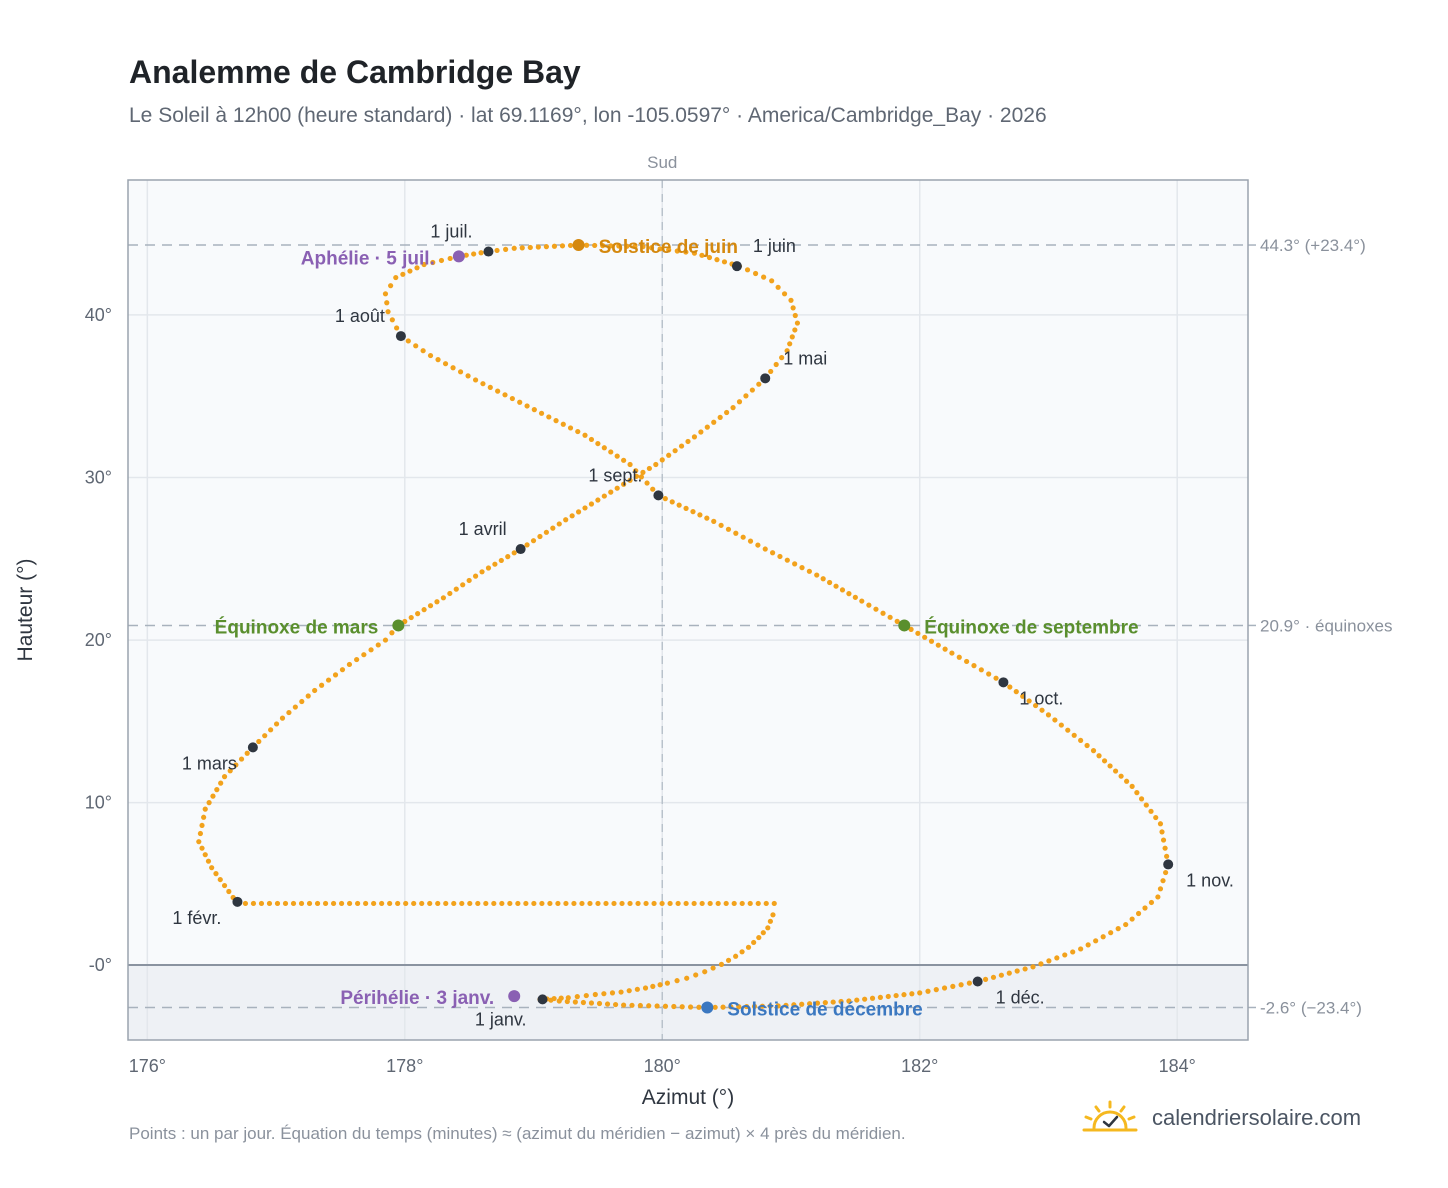  Describe the element at coordinates (98, 803) in the screenshot. I see `y-tick-label: 10°` at that location.